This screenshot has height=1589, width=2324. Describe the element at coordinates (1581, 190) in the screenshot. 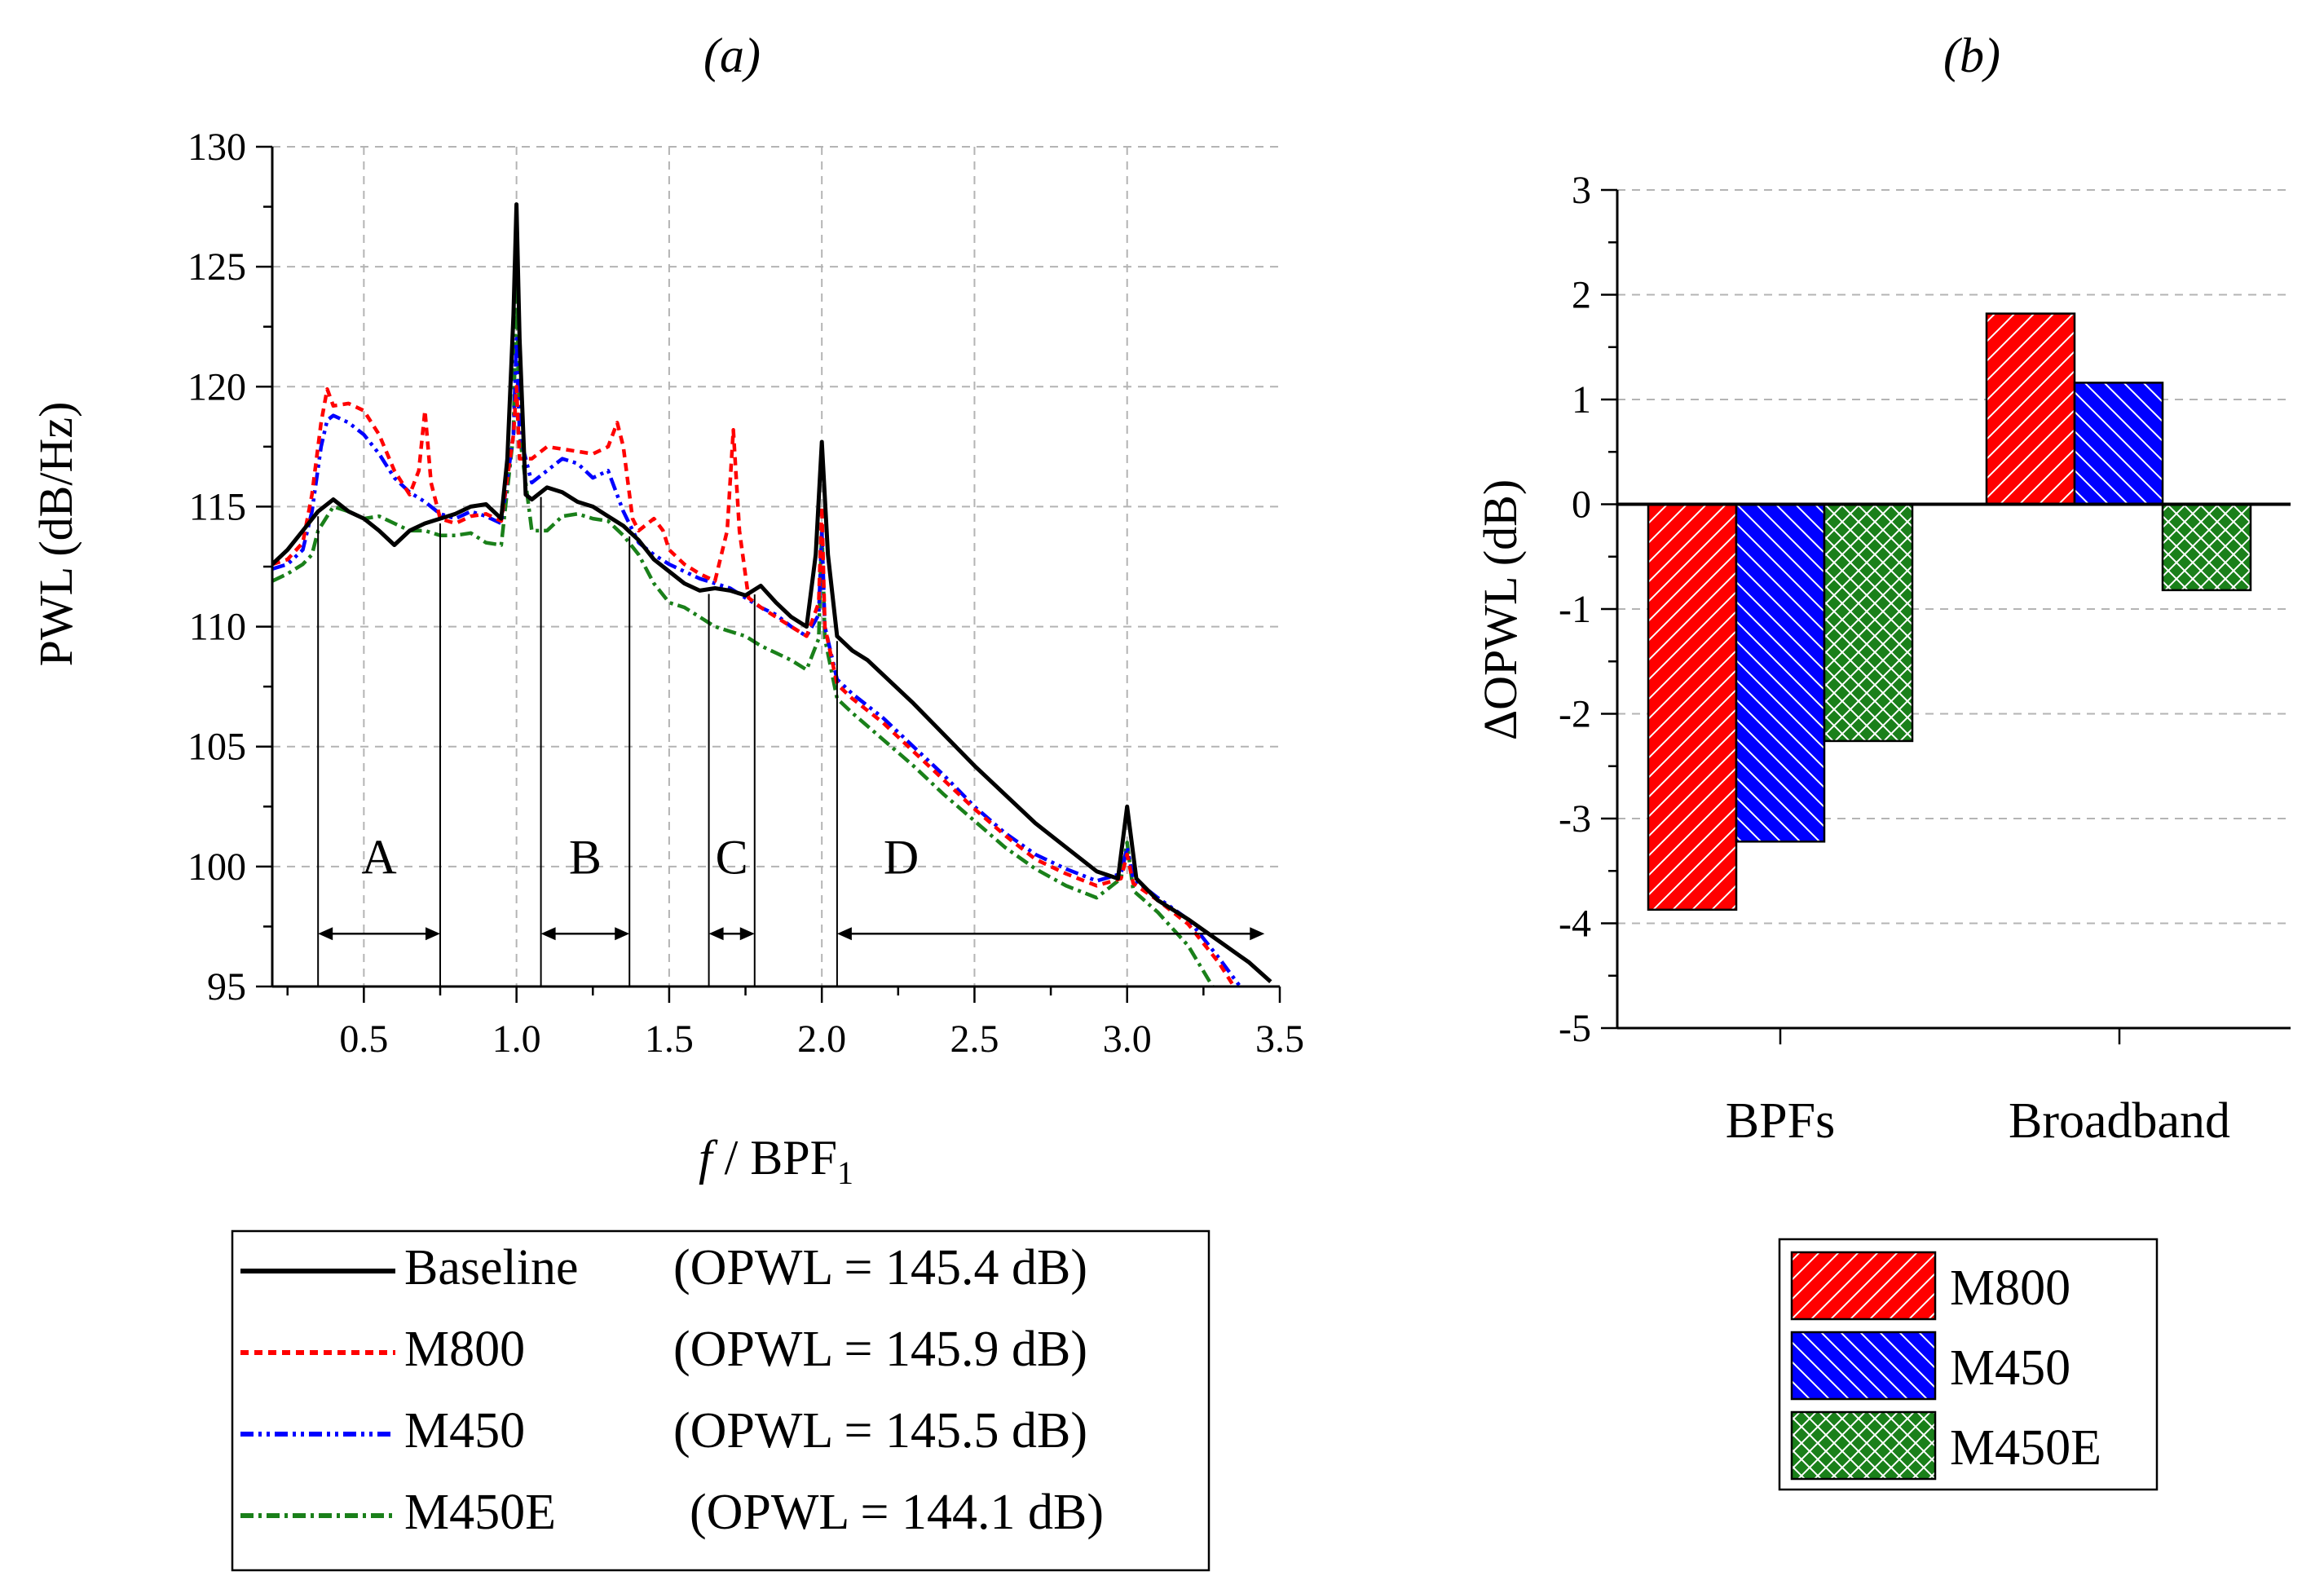

I see `b-y-tick-label: 3` at that location.